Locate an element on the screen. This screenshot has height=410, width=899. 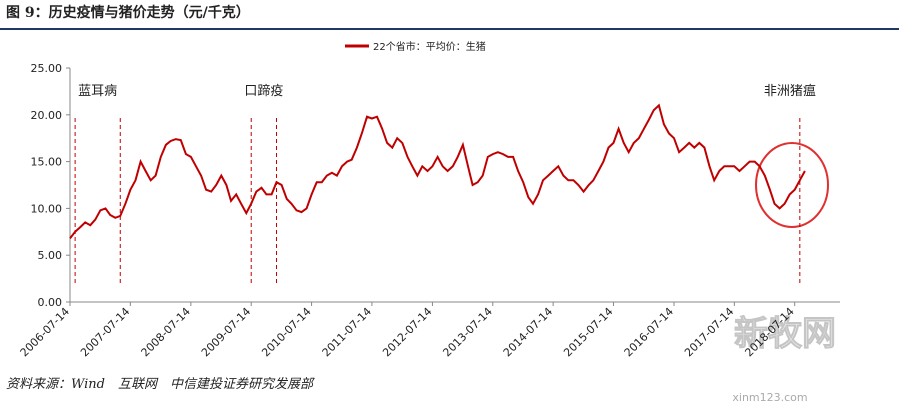
x-tick-label: 2015-07-14 is located at coordinates (588, 332).